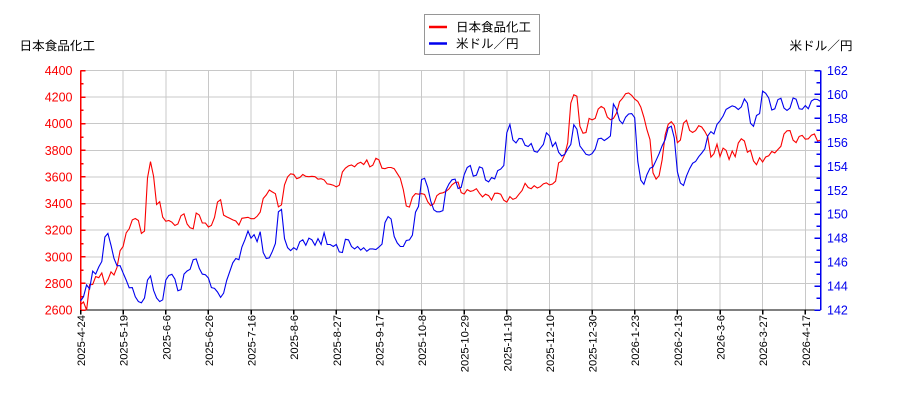 The width and height of the screenshot is (900, 405). I want to click on svg-text: 3600, so click(59, 177).